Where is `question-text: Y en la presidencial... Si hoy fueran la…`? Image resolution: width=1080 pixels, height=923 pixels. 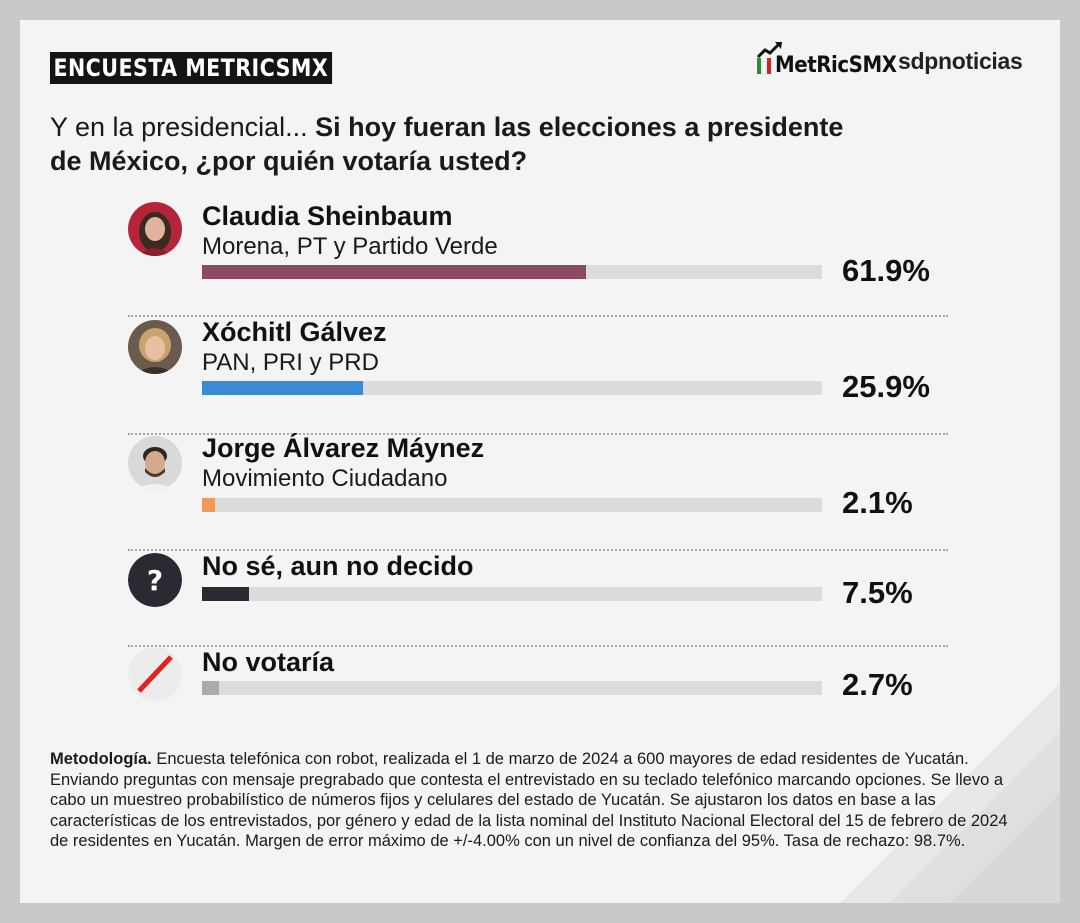 question-text: Y en la presidencial... Si hoy fueran la… is located at coordinates (450, 144).